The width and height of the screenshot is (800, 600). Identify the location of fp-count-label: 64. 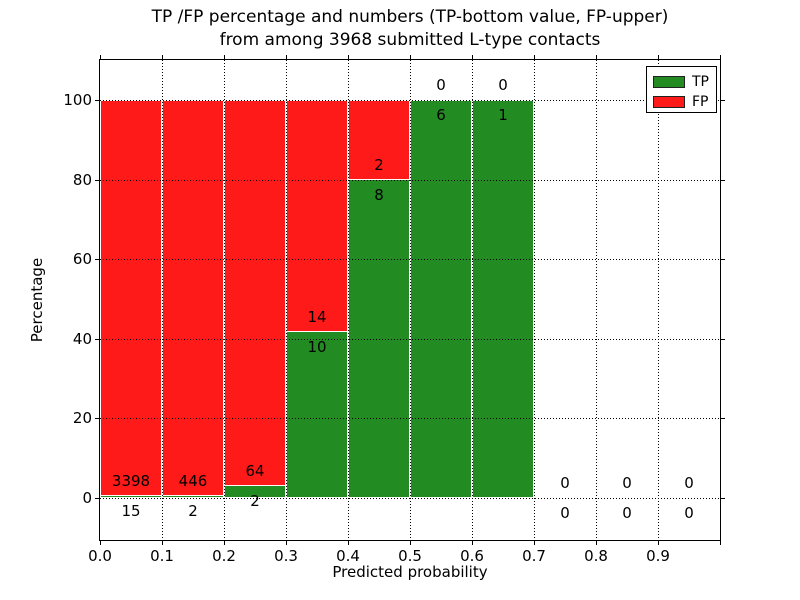
(255, 470).